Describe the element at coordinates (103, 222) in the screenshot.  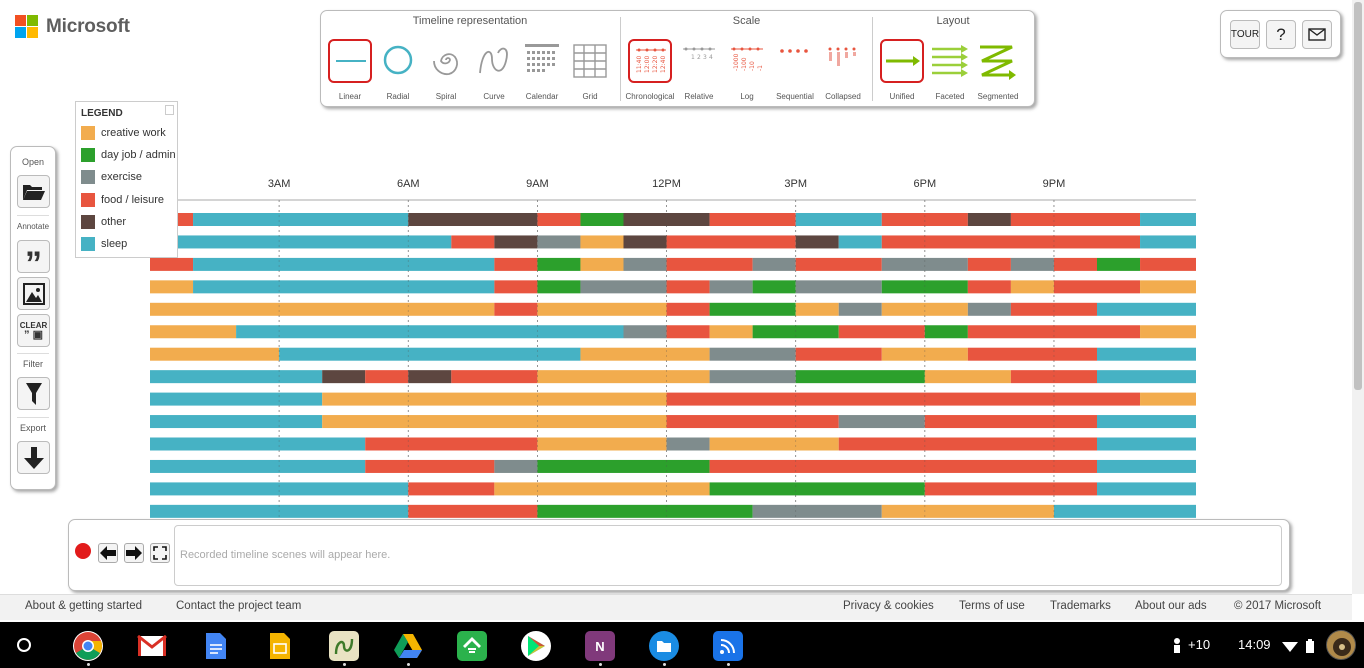
I see `legend-item-other: other` at that location.